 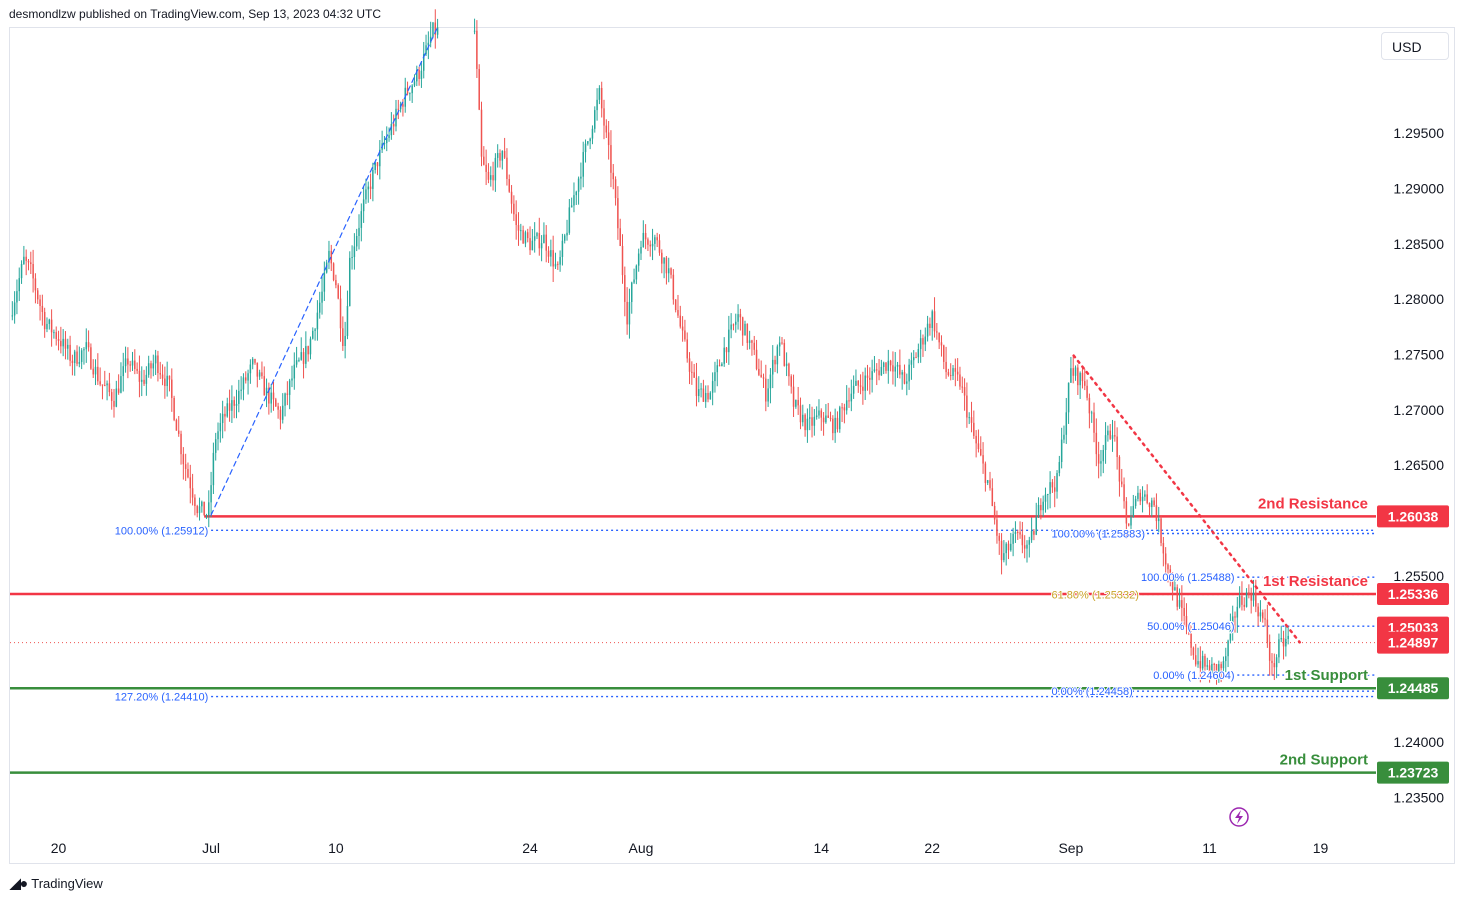 I want to click on level-label: 2nd Support, so click(x=1324, y=760).